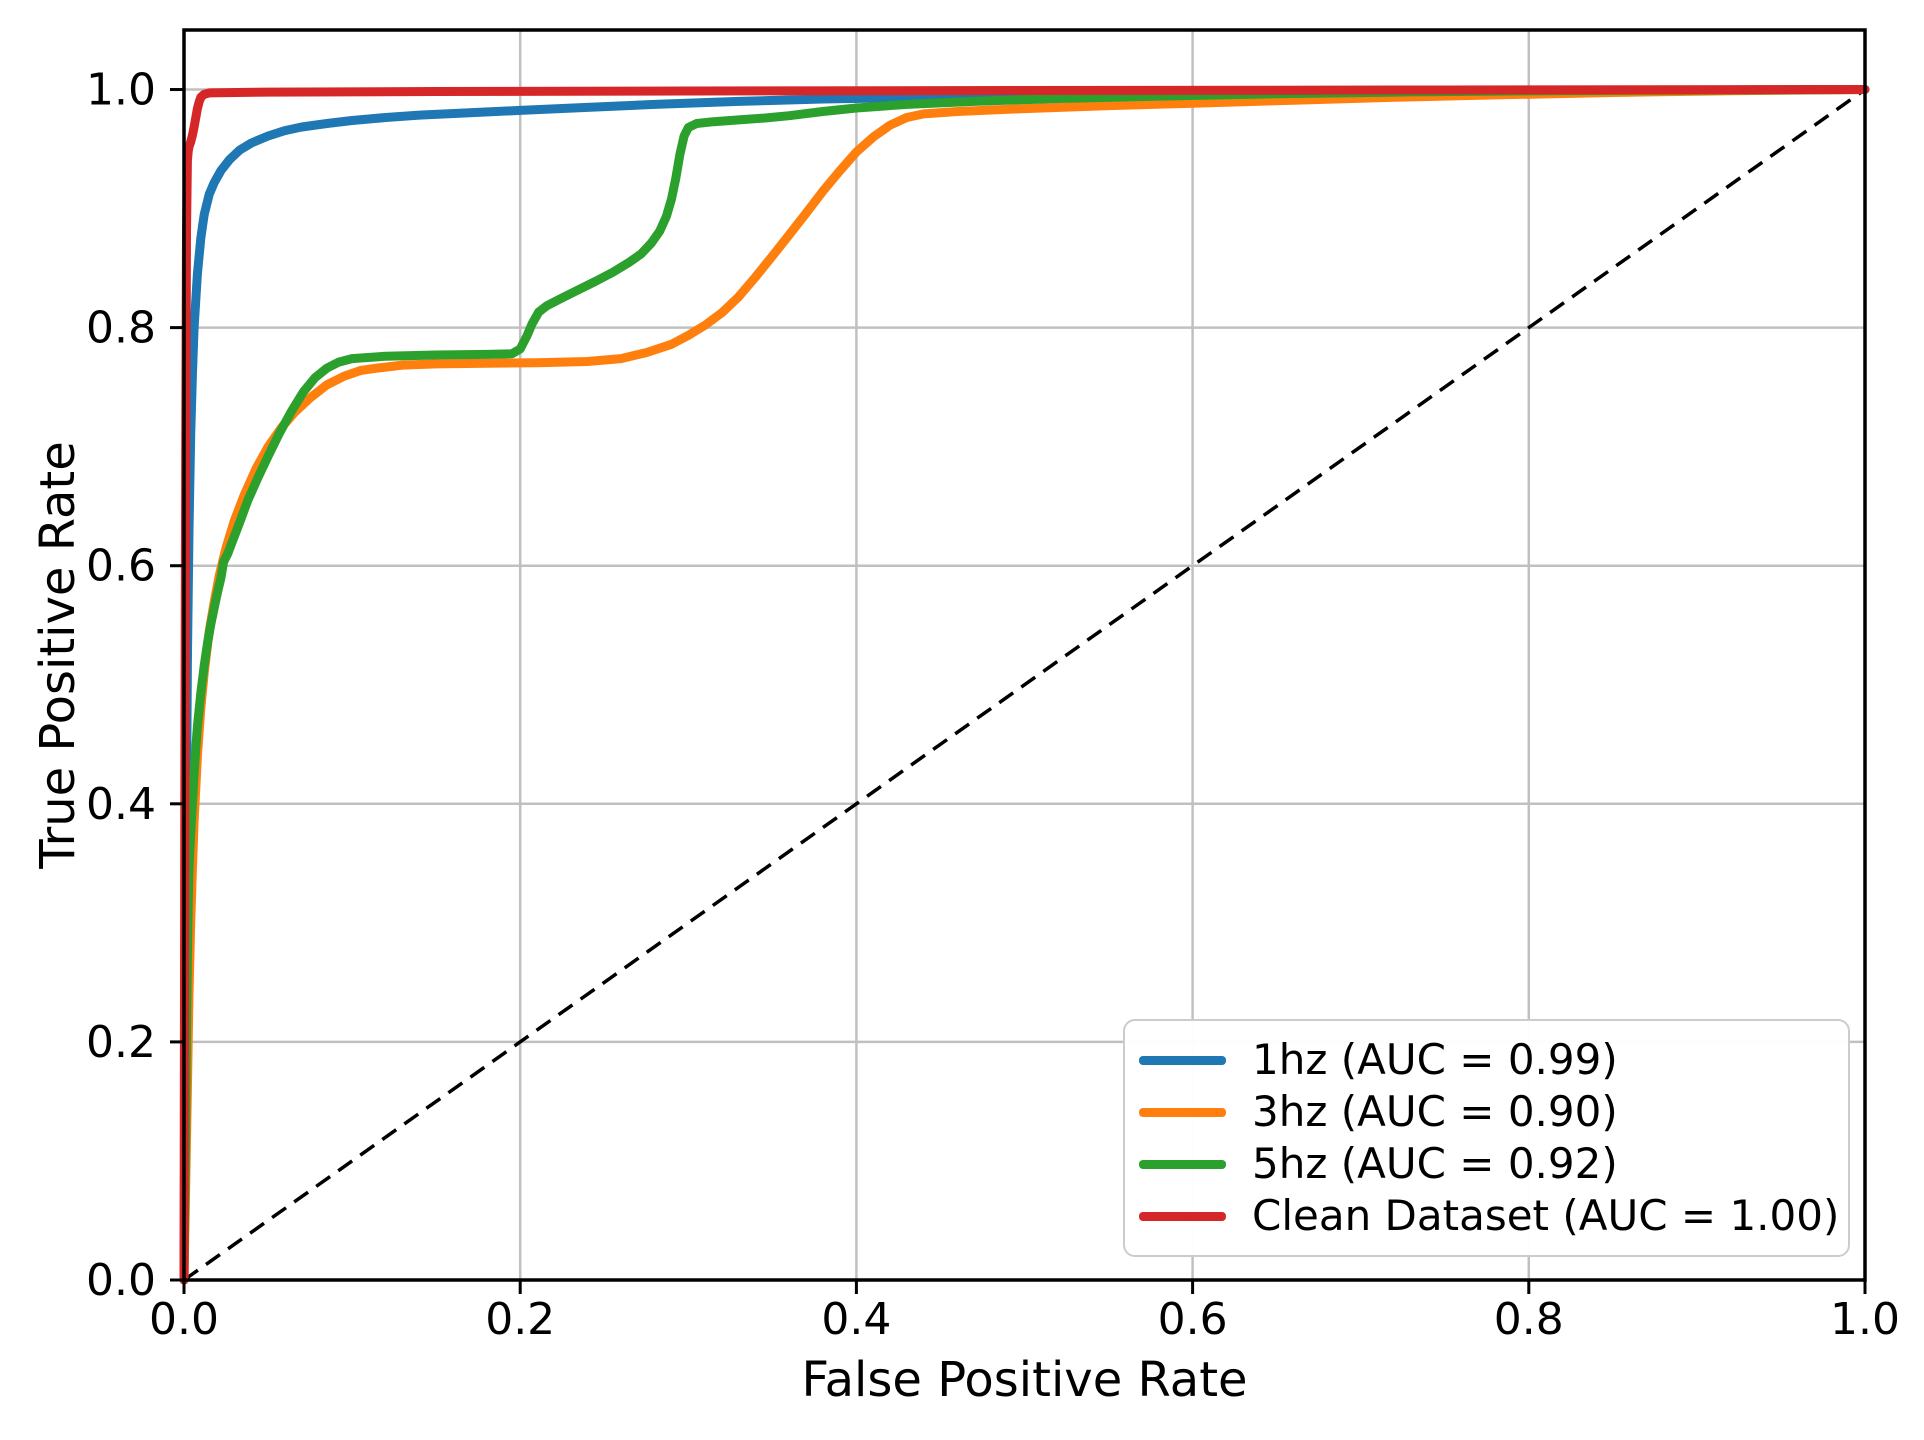  I want to click on y-tick-label: 1.0, so click(121, 90).